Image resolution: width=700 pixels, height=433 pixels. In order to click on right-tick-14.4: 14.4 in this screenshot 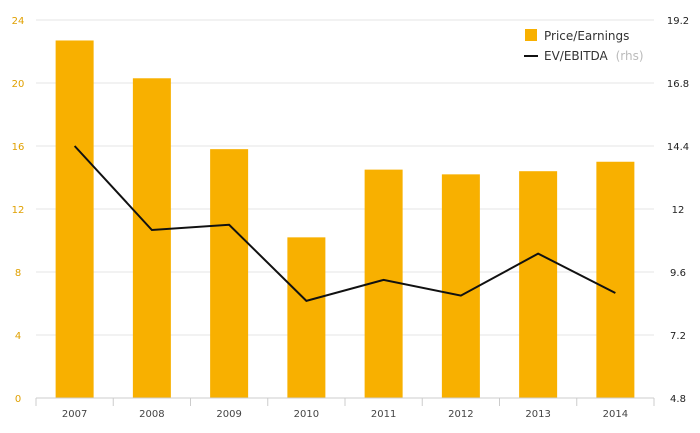, I will do `click(678, 147)`.